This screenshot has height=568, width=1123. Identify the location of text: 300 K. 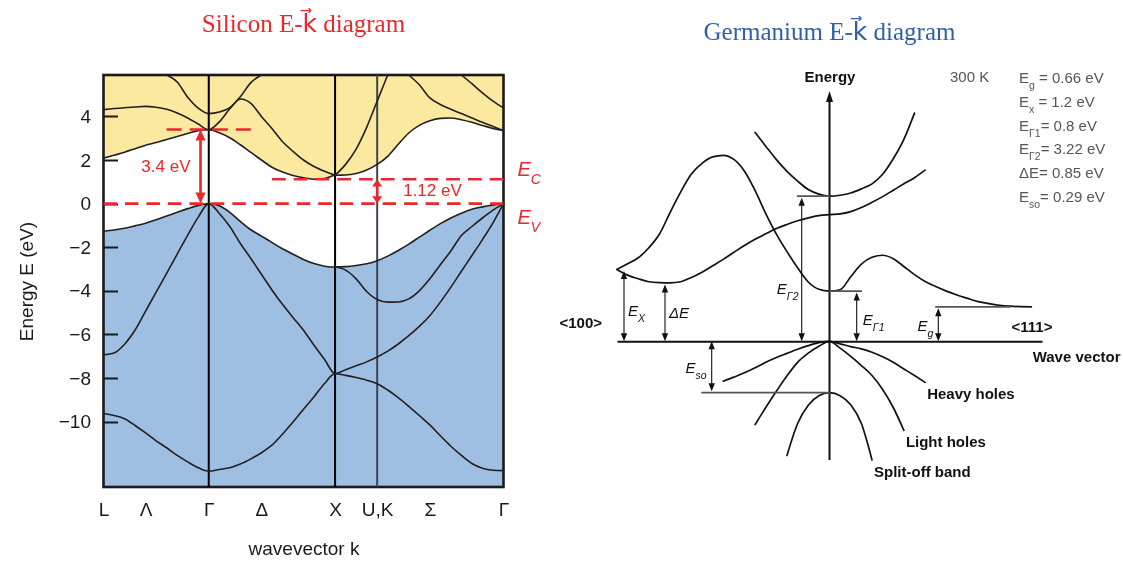
(970, 76).